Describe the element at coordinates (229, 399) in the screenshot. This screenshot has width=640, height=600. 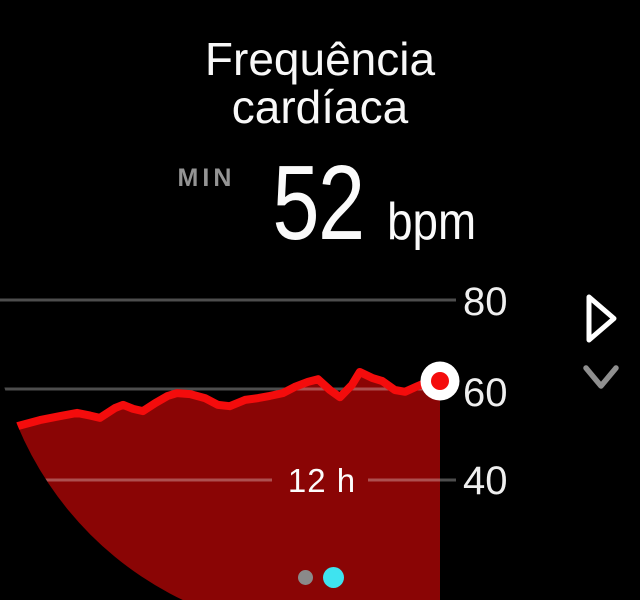
I see `heart-rate-line` at that location.